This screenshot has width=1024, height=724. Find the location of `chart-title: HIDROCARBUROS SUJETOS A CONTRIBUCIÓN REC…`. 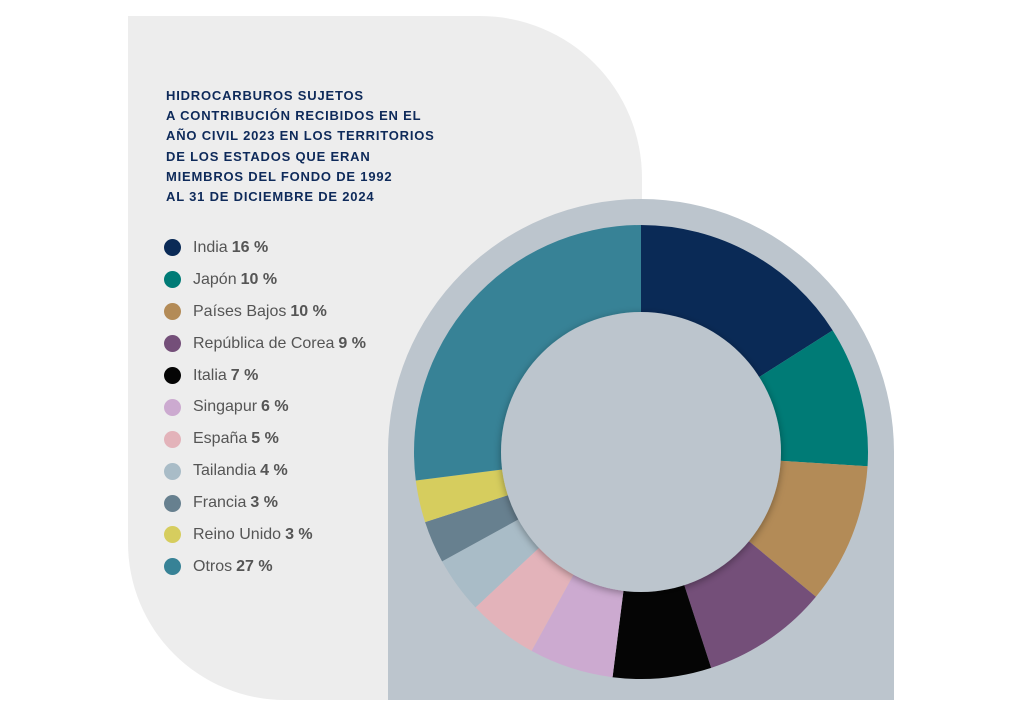

chart-title: HIDROCARBUROS SUJETOS A CONTRIBUCIÓN REC… is located at coordinates (300, 146).